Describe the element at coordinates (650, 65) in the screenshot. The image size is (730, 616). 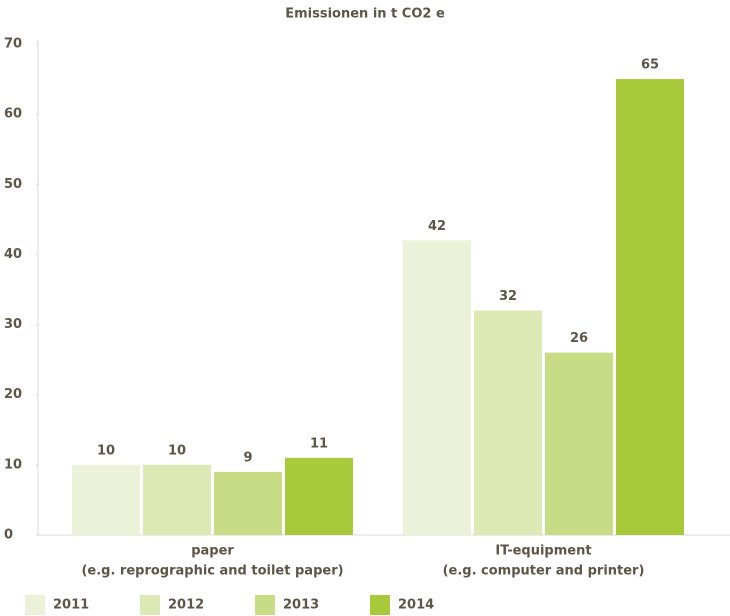
I see `value-label: 65` at that location.